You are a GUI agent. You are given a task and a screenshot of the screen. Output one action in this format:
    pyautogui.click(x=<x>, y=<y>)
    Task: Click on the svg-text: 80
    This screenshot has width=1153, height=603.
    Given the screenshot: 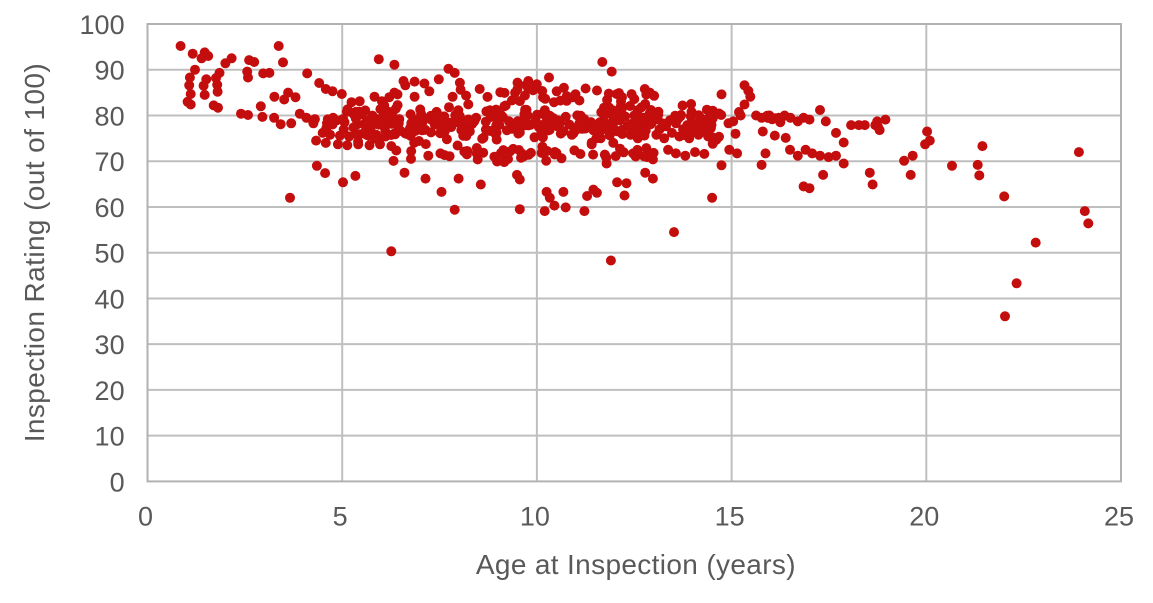 What is the action you would take?
    pyautogui.click(x=110, y=117)
    